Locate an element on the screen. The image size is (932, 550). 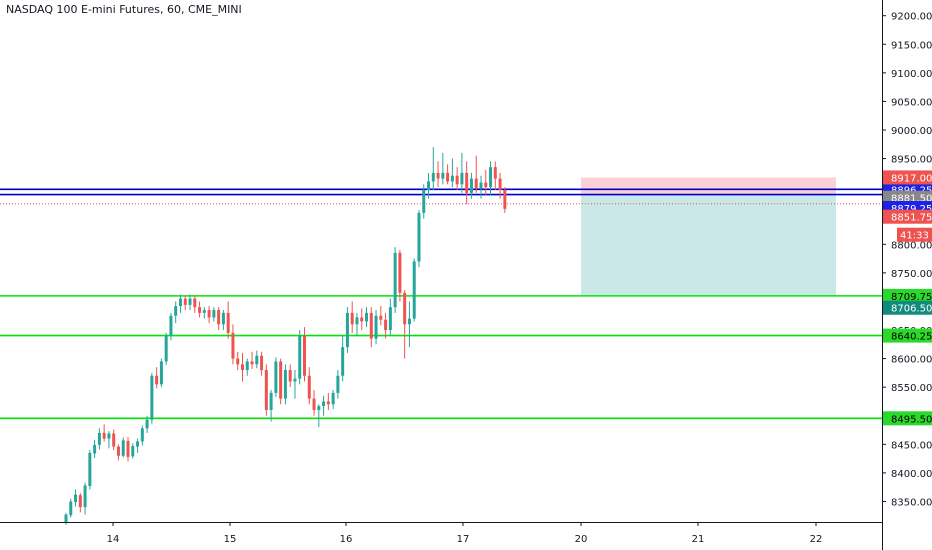
time-tick-label: 21 is located at coordinates (698, 539).